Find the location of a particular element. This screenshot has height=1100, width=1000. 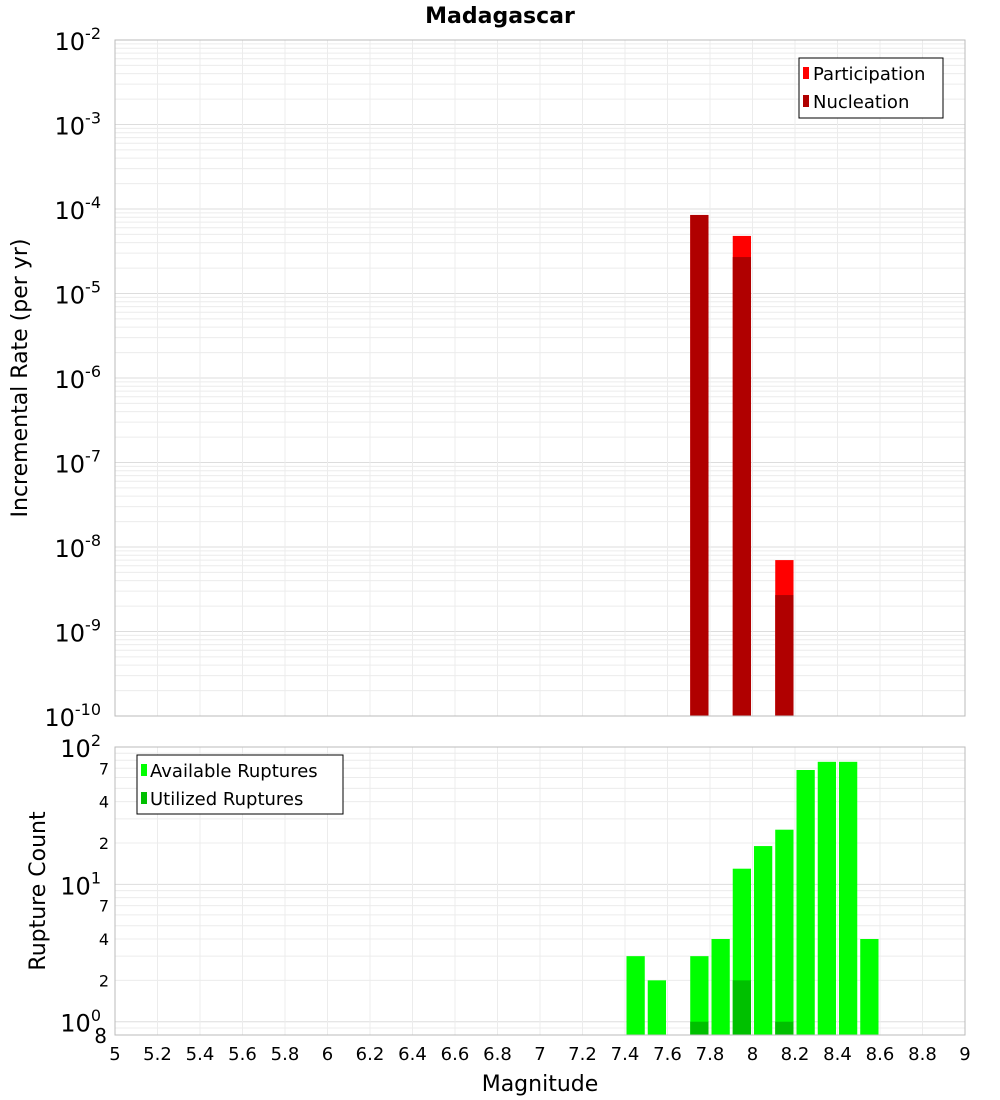

x-tick-label: 9 is located at coordinates (964, 1054).